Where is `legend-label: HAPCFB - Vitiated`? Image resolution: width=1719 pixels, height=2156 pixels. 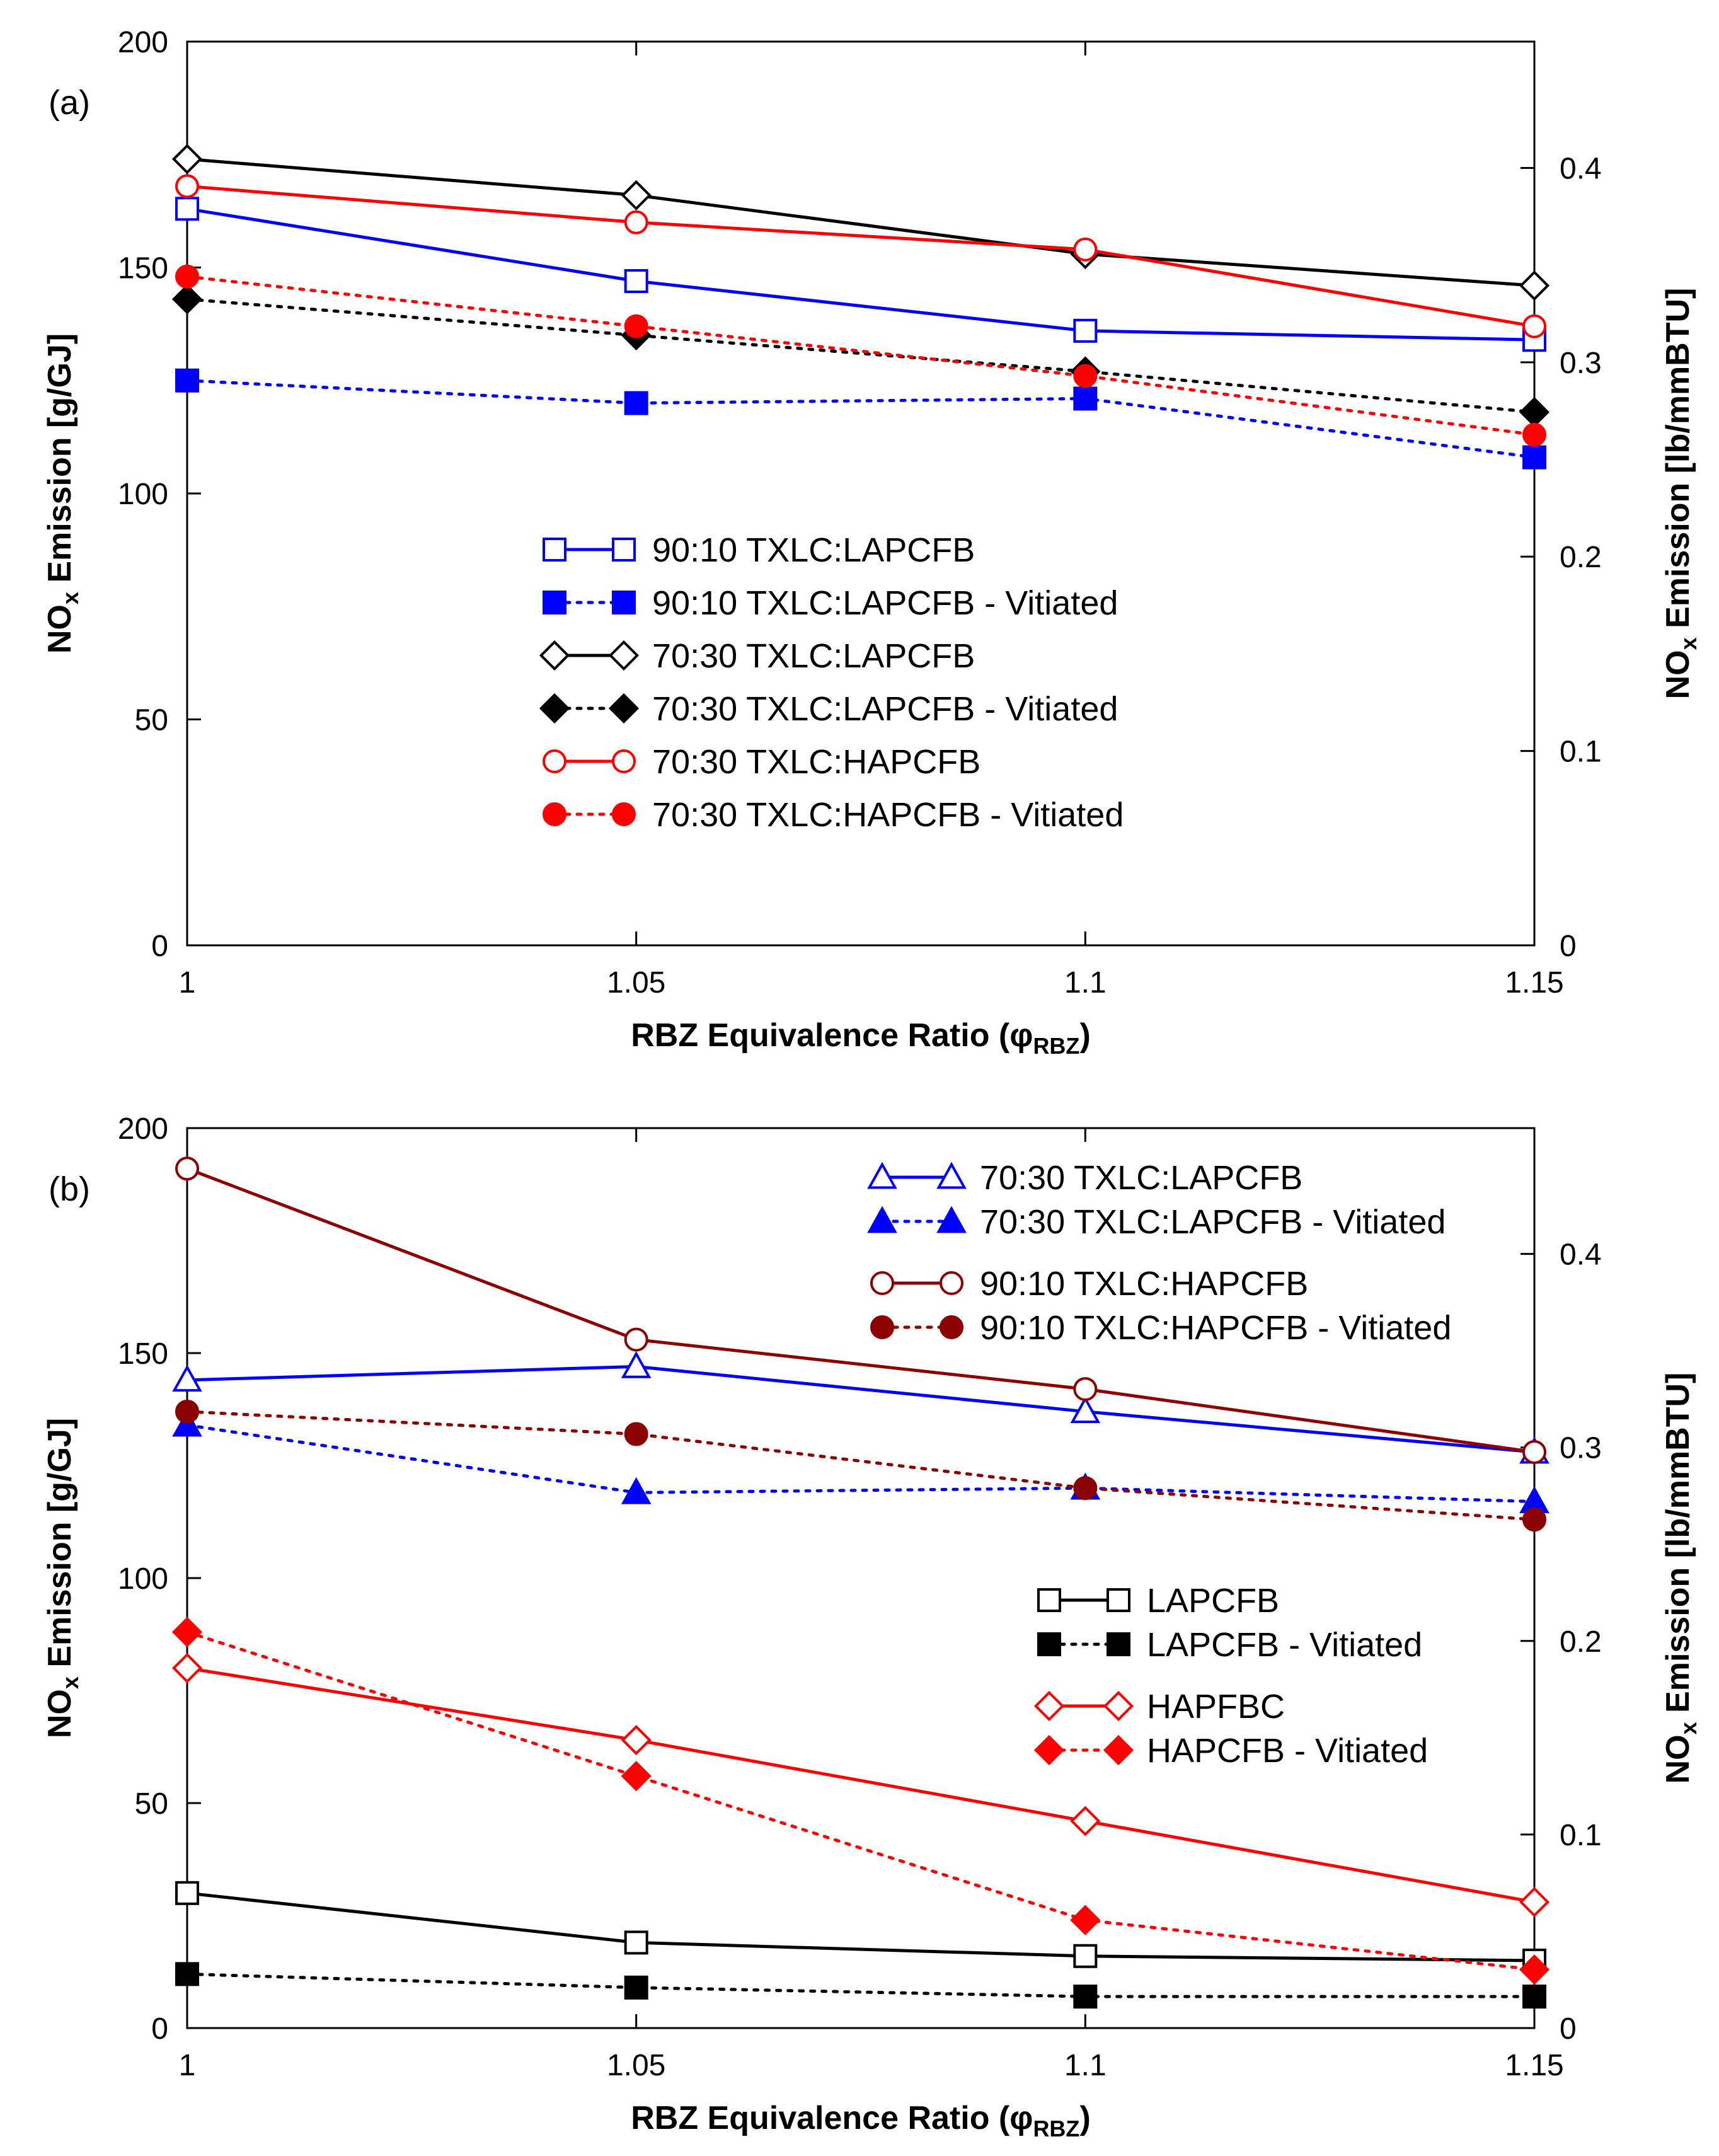 legend-label: HAPCFB - Vitiated is located at coordinates (1287, 1751).